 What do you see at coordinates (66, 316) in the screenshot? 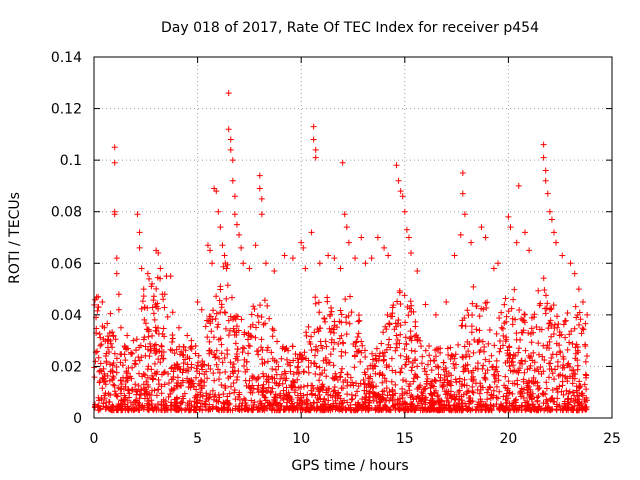
I see `y-tick-label: 0.04` at bounding box center [66, 316].